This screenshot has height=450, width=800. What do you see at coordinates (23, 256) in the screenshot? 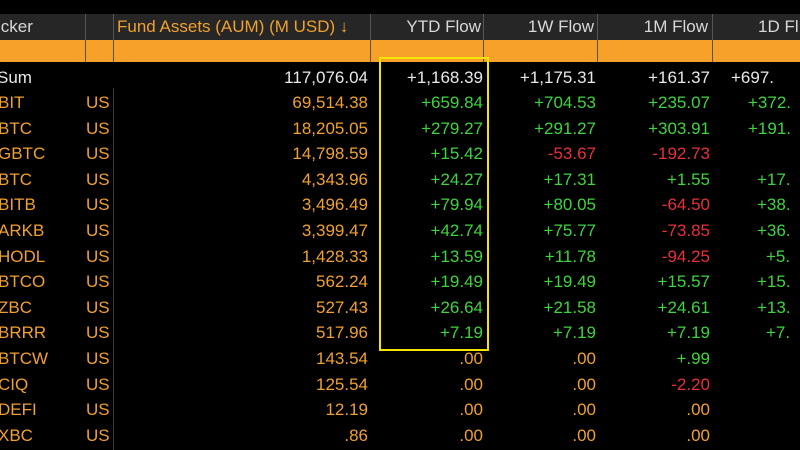
I see `ticker-cell: HODL` at bounding box center [23, 256].